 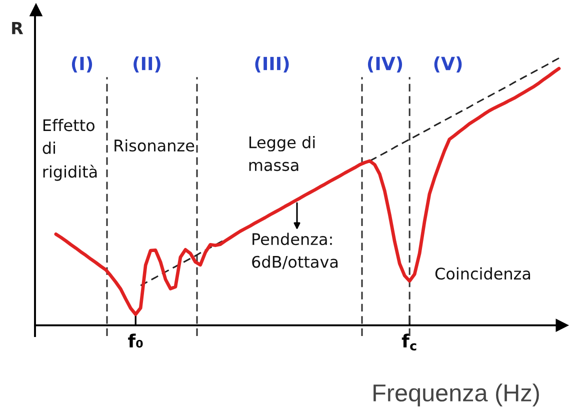 I want to click on y-axis-title: R, so click(x=18, y=28).